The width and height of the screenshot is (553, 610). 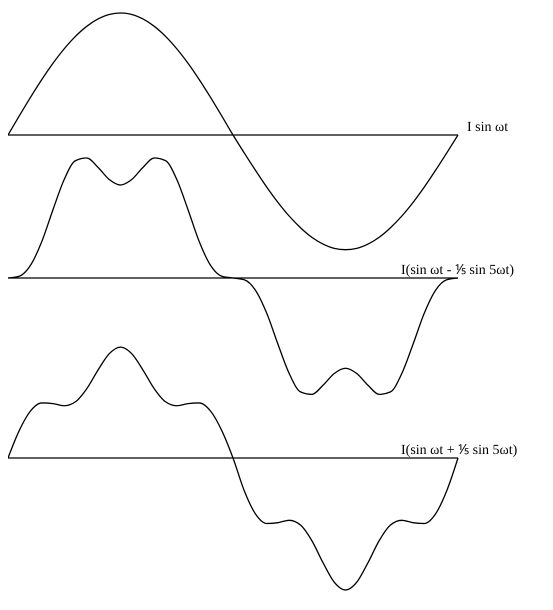 What do you see at coordinates (459, 450) in the screenshot?
I see `series-label: I(sin ωt + ⅕ sin 5ωt)` at bounding box center [459, 450].